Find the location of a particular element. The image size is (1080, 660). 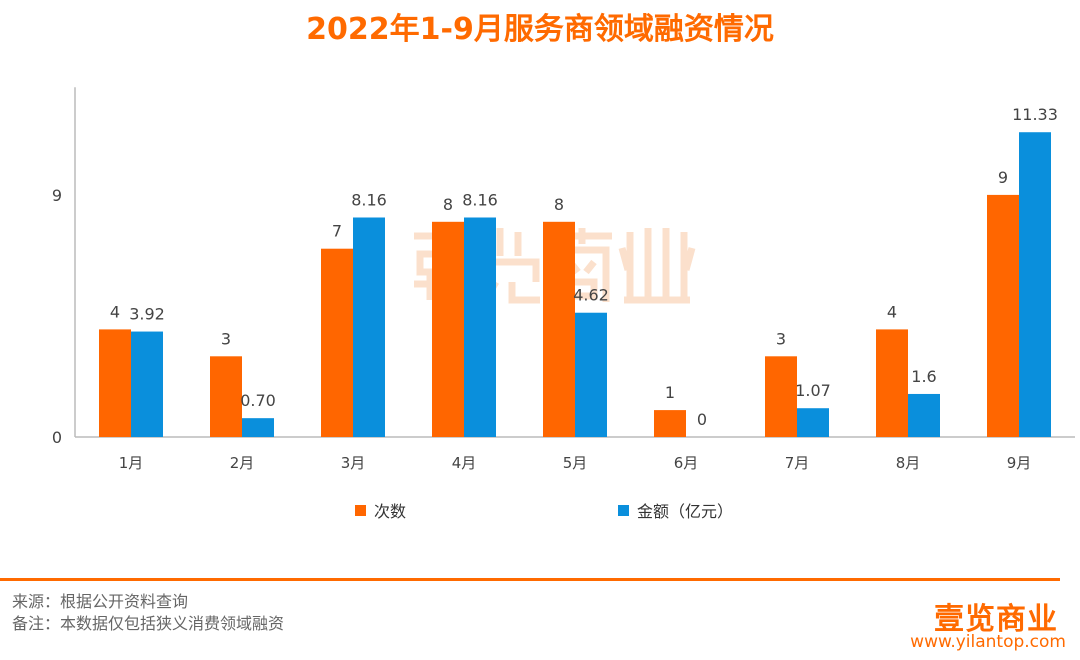

x-tick-label: 9月 is located at coordinates (1019, 463).